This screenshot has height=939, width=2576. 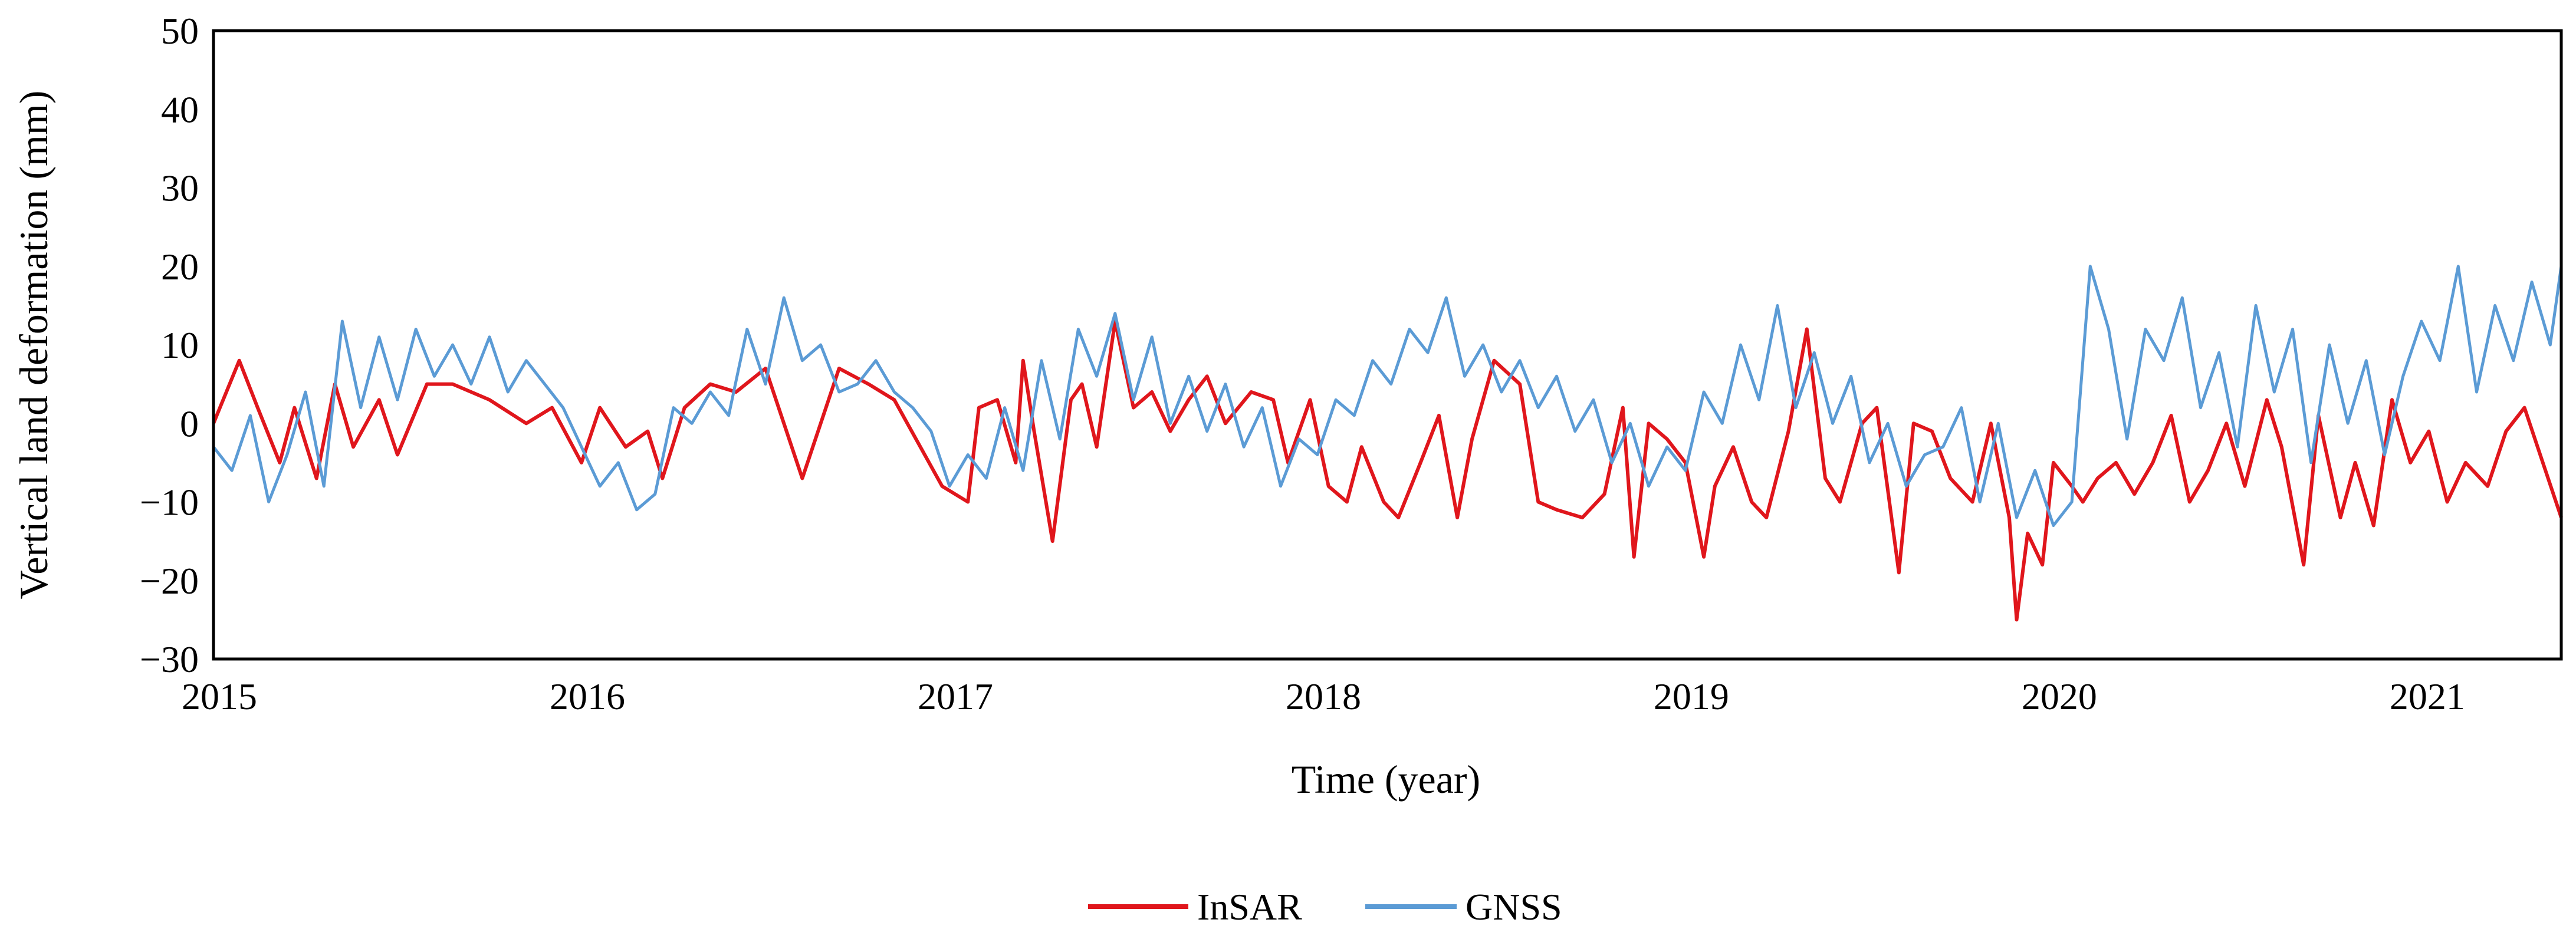 I want to click on x-tick-label: 2018, so click(x=1323, y=696).